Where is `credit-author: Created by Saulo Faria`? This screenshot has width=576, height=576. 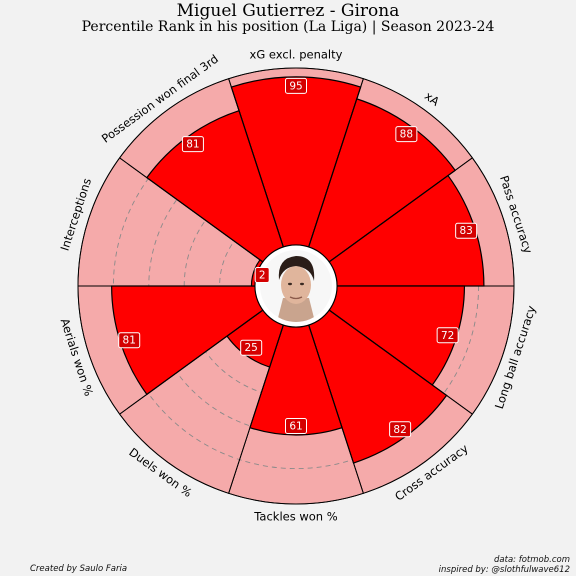 credit-author: Created by Saulo Faria is located at coordinates (79, 569).